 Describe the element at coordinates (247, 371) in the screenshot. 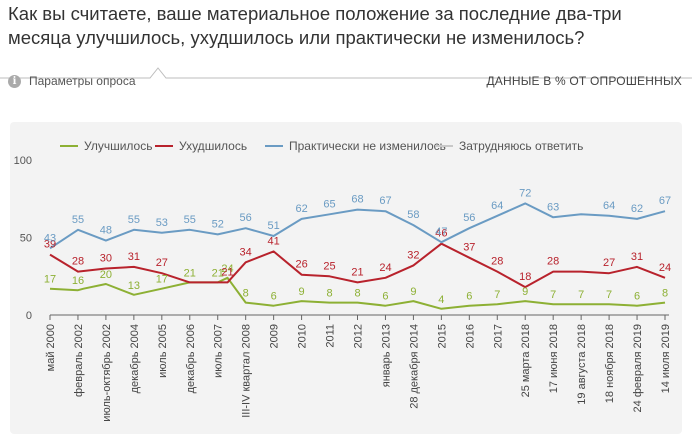

I see `x-tick-label: III-IV квартал 2008` at that location.